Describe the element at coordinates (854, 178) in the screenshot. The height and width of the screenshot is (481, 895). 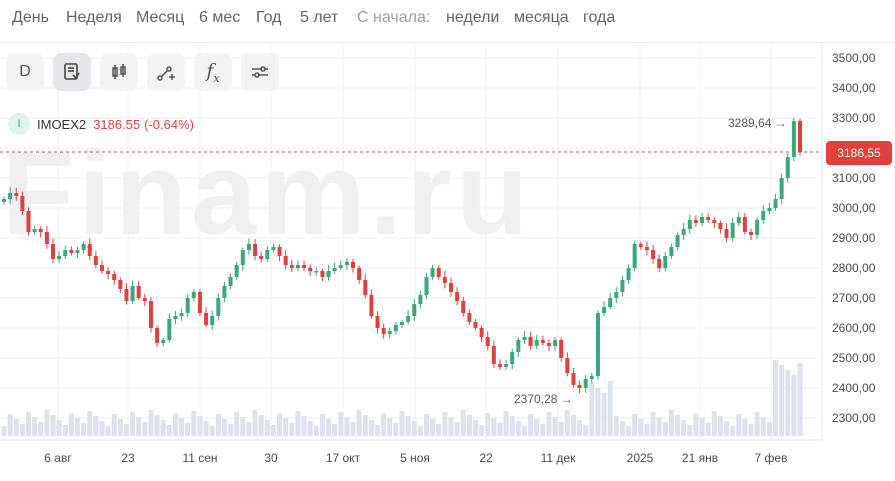
I see `y-tick-label: 3100,00` at that location.